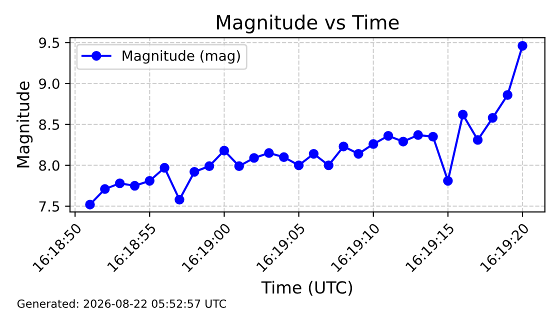 The height and width of the screenshot is (314, 560). Describe the element at coordinates (308, 24) in the screenshot. I see `chart-title: Magnitude vs Time` at that location.